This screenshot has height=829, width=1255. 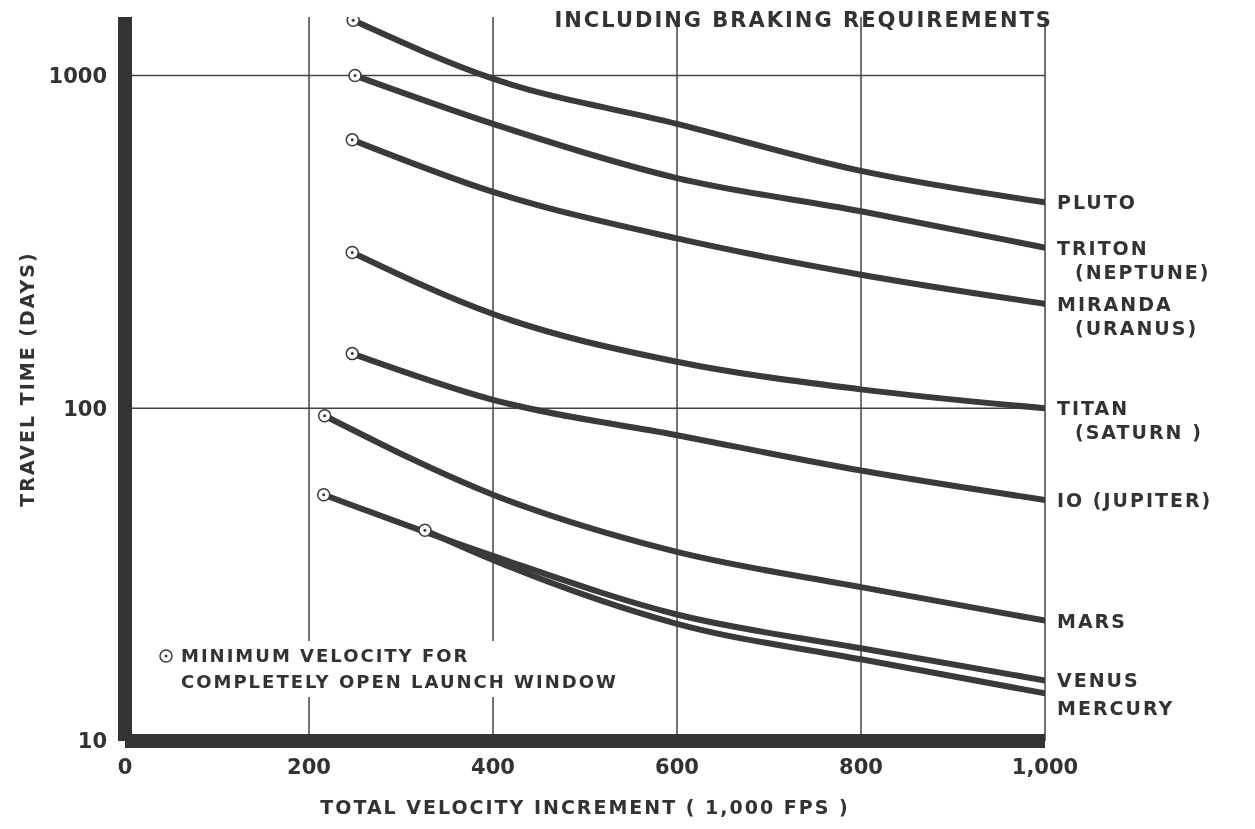 What do you see at coordinates (1134, 259) in the screenshot?
I see `series-label: TRITON (NEPTUNE)` at bounding box center [1134, 259].